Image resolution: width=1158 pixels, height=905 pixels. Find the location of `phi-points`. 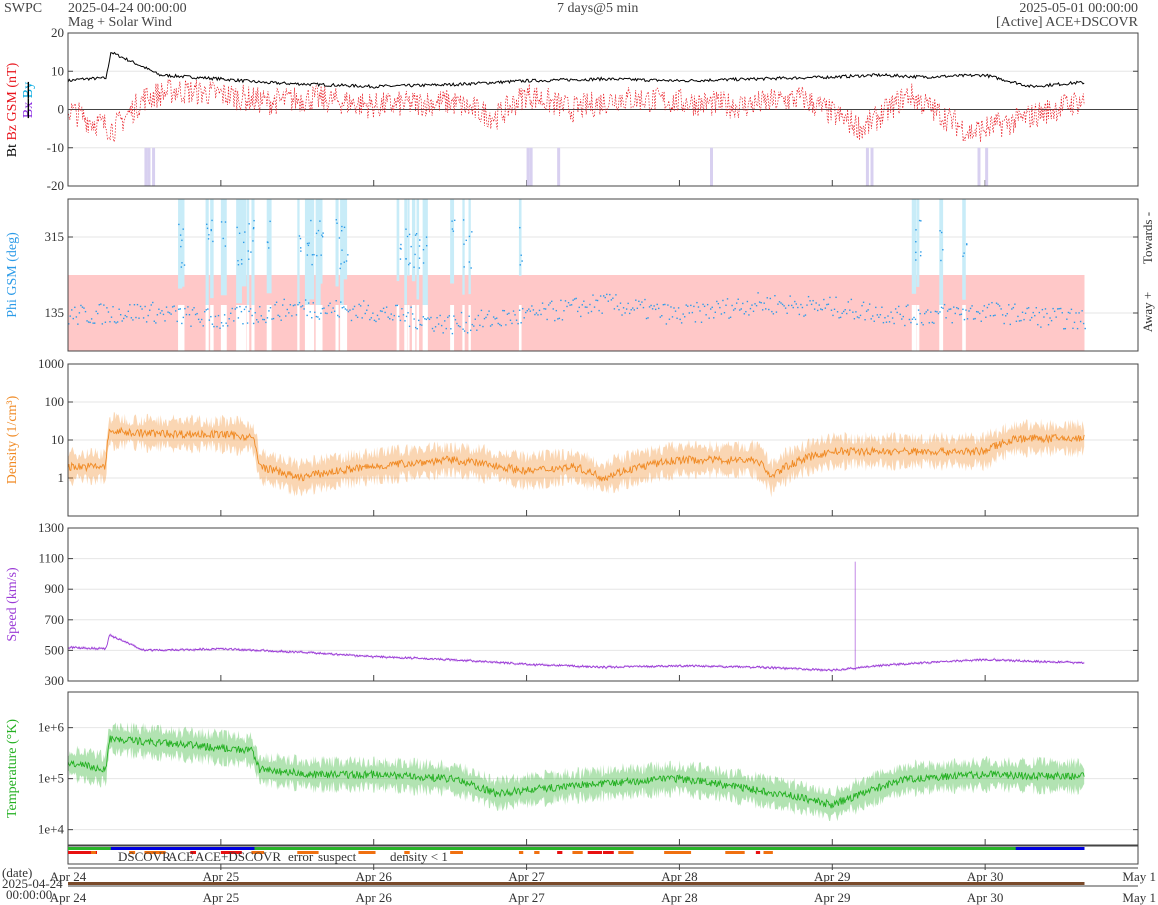

phi-points is located at coordinates (577, 277).